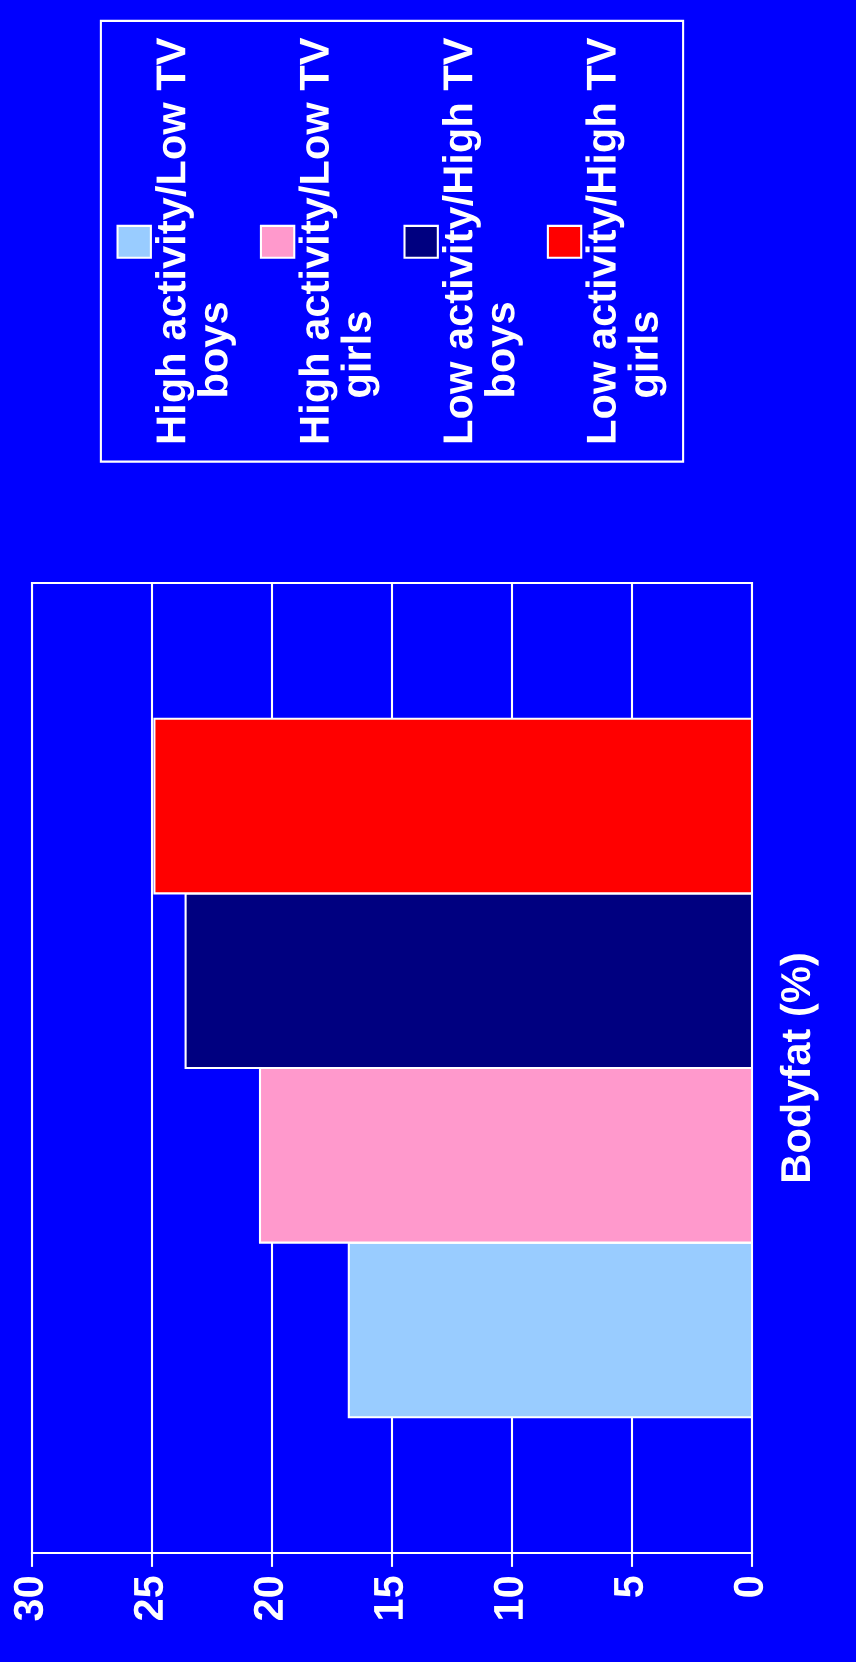  Describe the element at coordinates (268, 1598) in the screenshot. I see `x-tick-label: 20` at that location.